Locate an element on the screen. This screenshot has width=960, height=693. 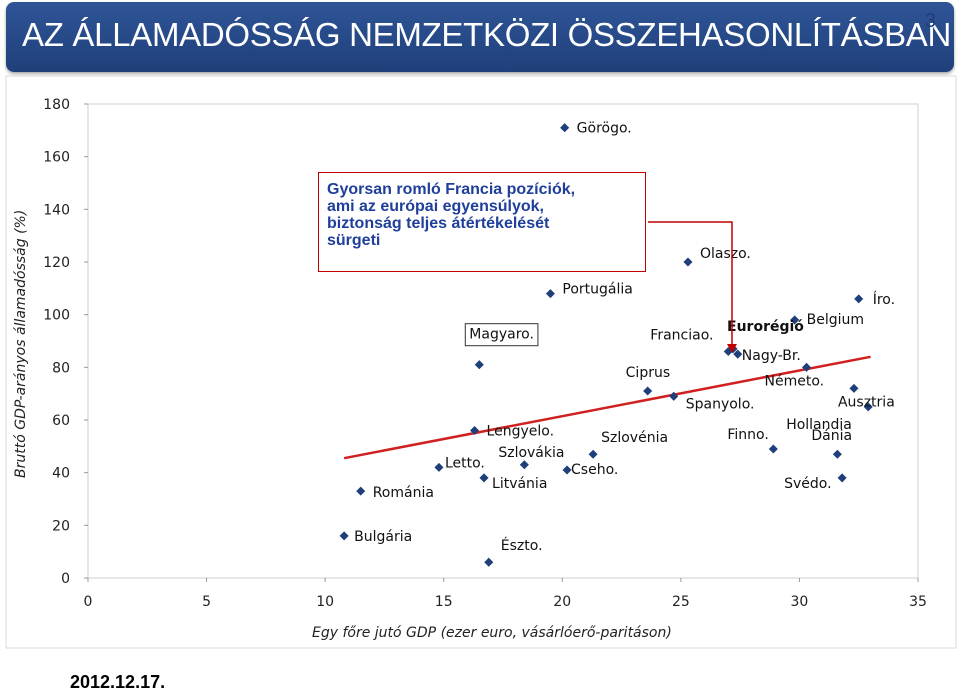
callout-line: Gyorsan romló Francia pozíciók, is located at coordinates (451, 189).